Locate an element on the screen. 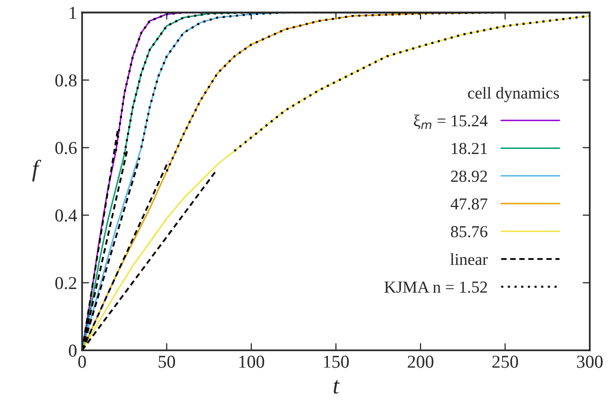  legend-label: ξ$_{m}$ = 15.24 is located at coordinates (451, 122).